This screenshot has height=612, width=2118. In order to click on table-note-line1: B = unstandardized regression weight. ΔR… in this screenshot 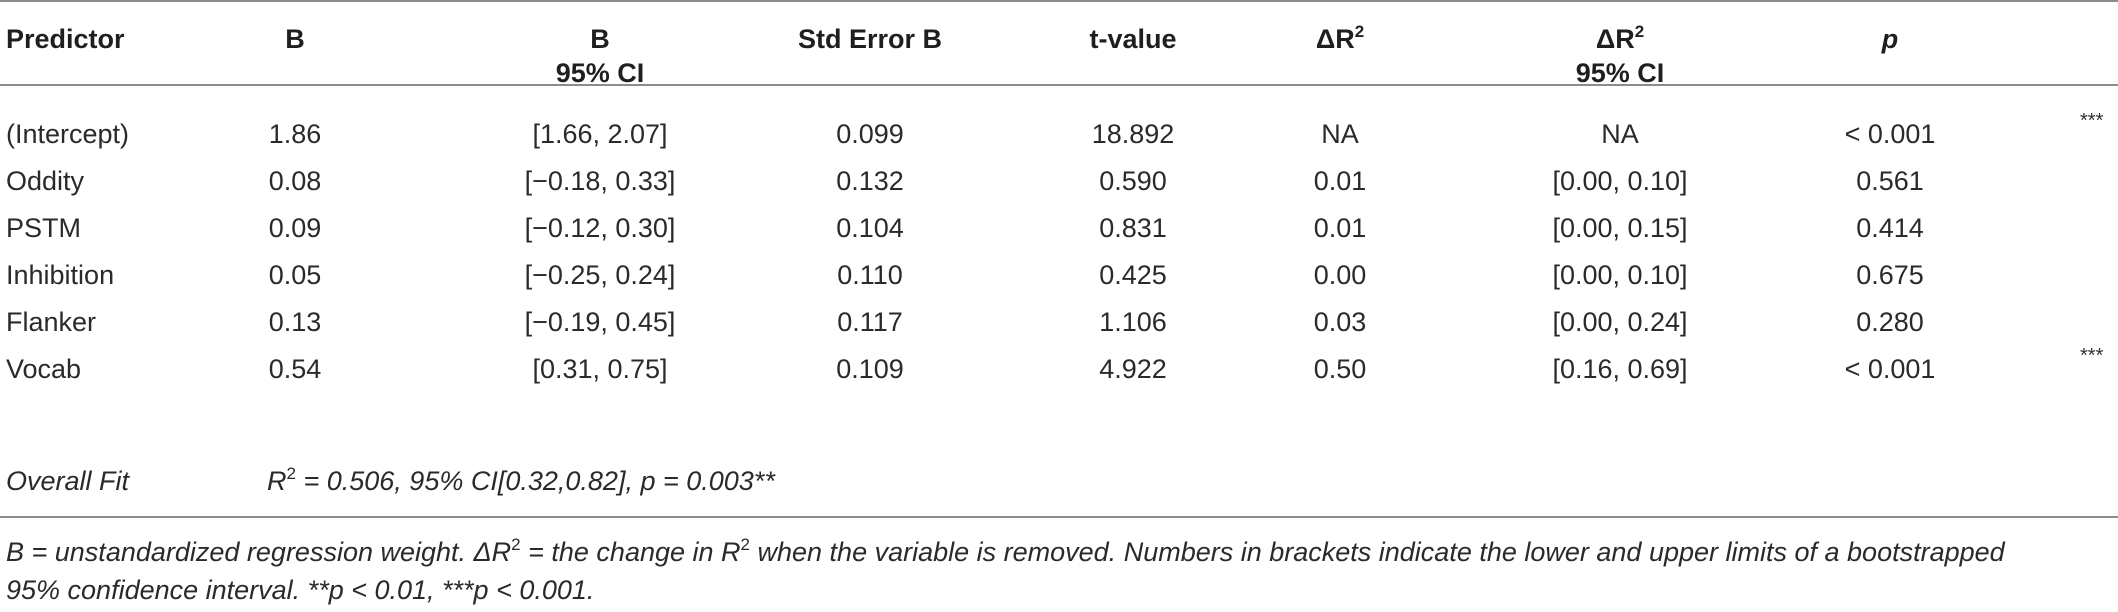, I will do `click(1005, 552)`.